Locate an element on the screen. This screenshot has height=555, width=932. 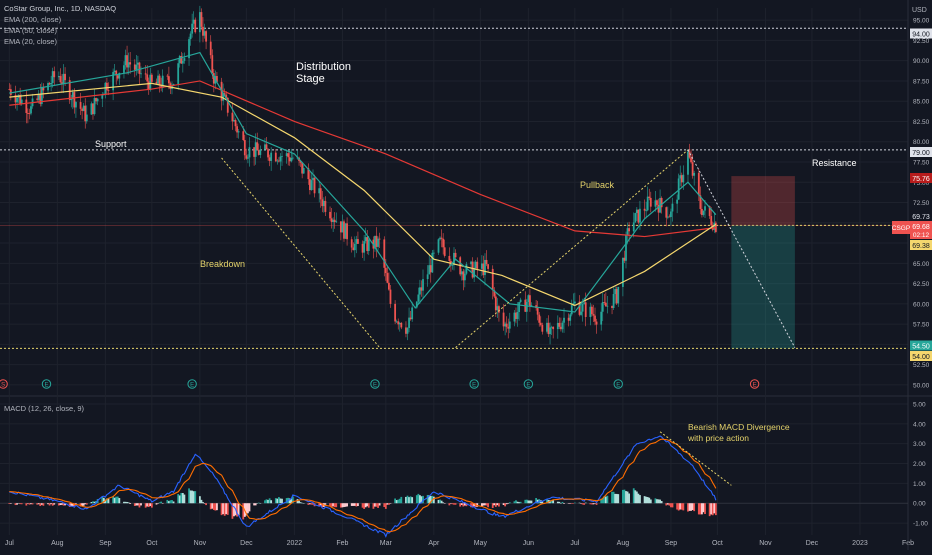
legend-ema50: EMA (50, close) is located at coordinates (30, 30).